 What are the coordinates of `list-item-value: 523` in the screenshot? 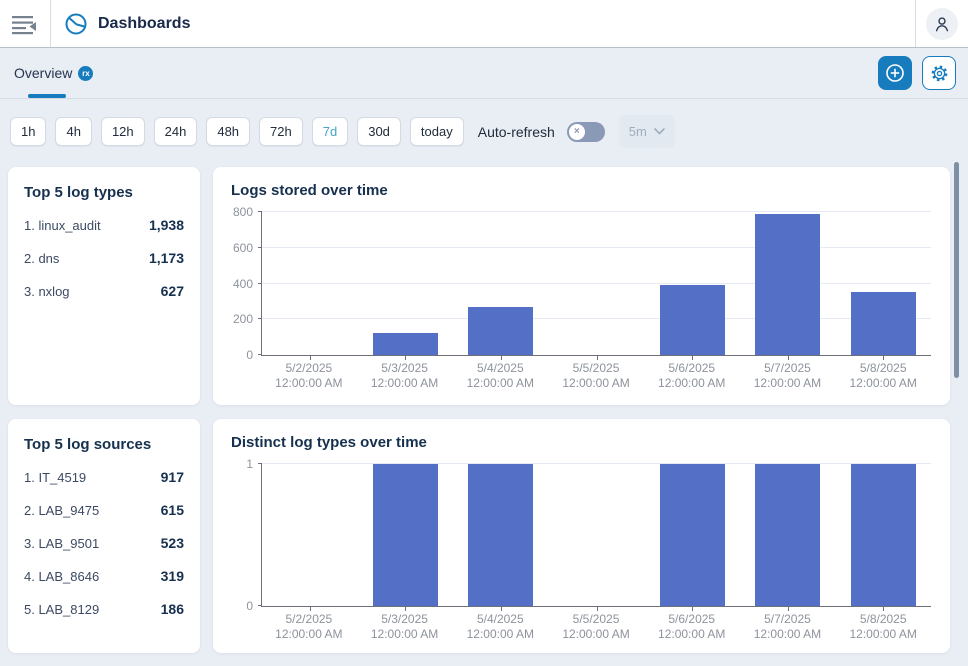 It's located at (172, 543).